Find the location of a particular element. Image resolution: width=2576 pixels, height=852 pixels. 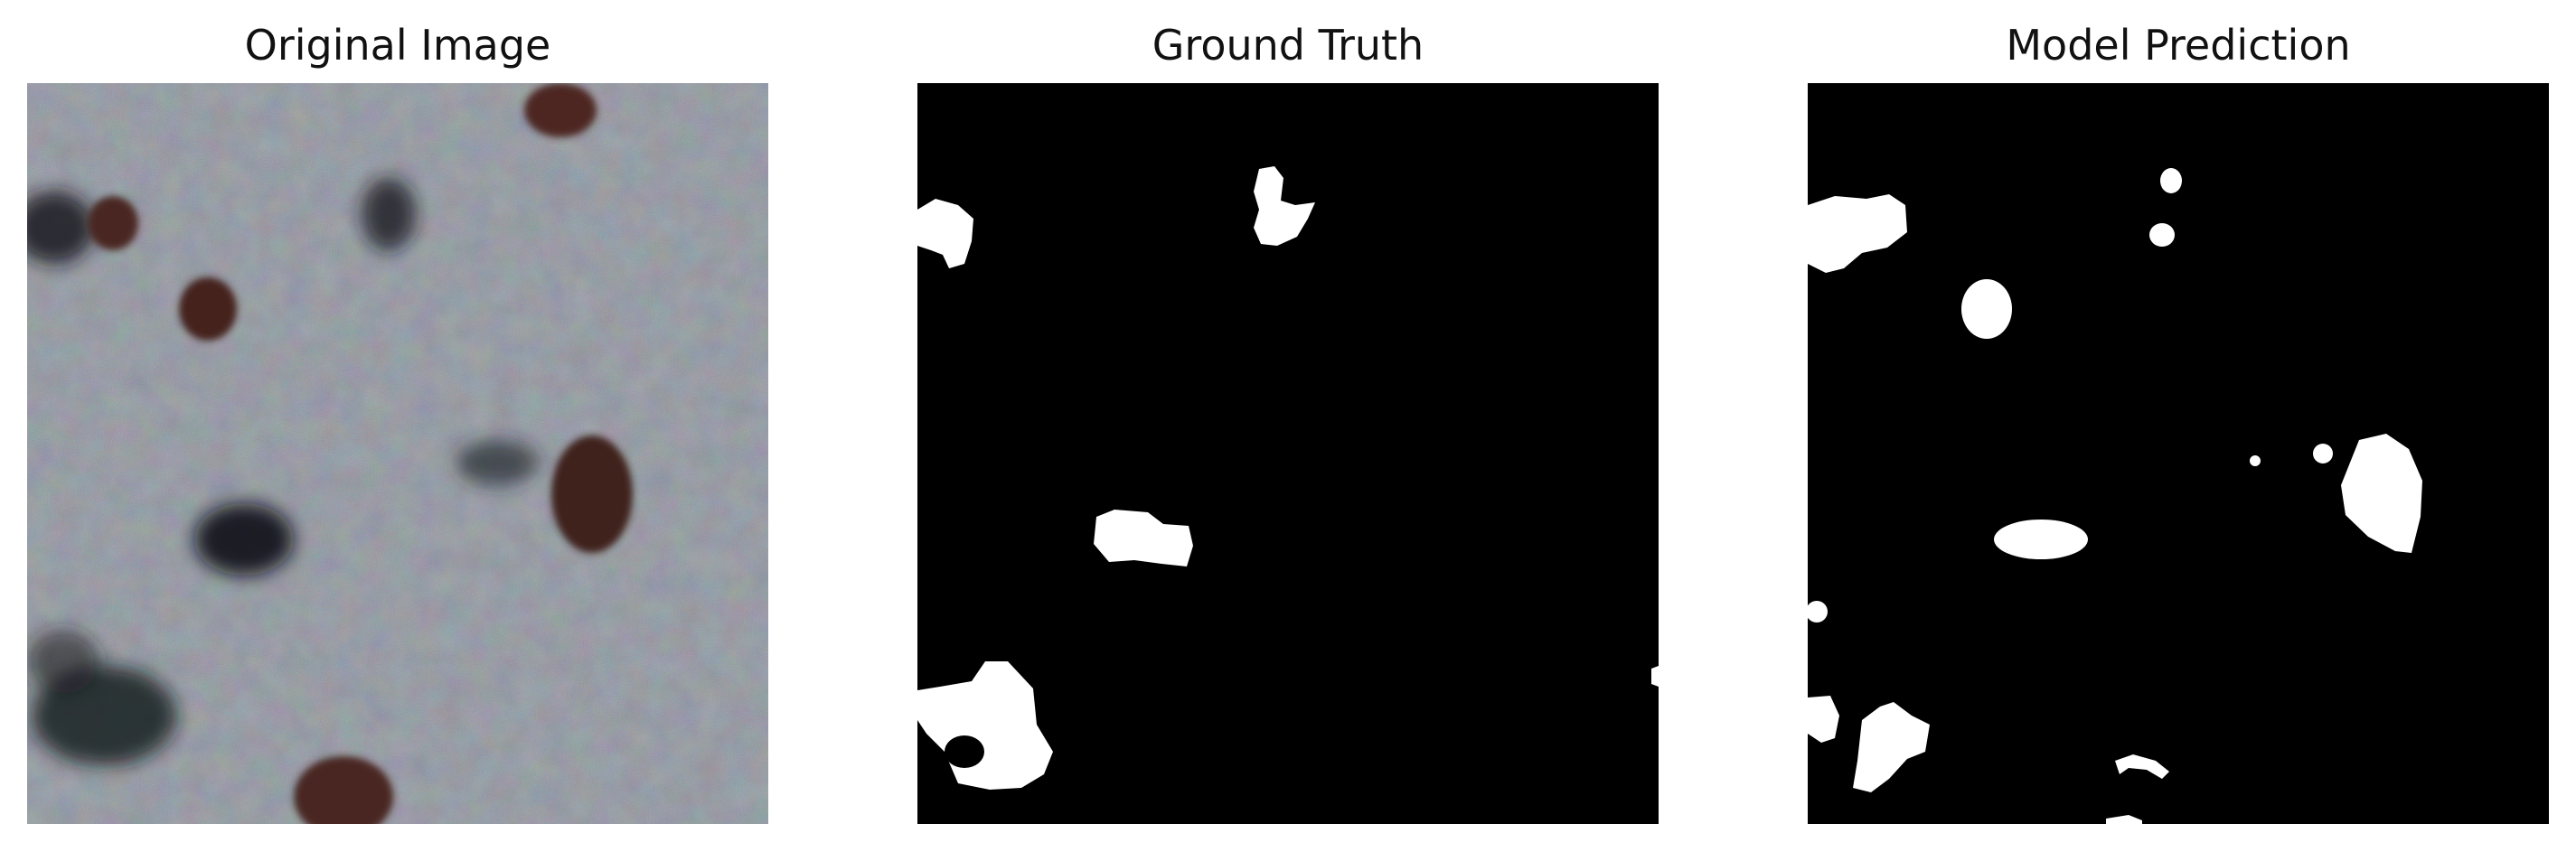

gt-region-hole is located at coordinates (965, 751).